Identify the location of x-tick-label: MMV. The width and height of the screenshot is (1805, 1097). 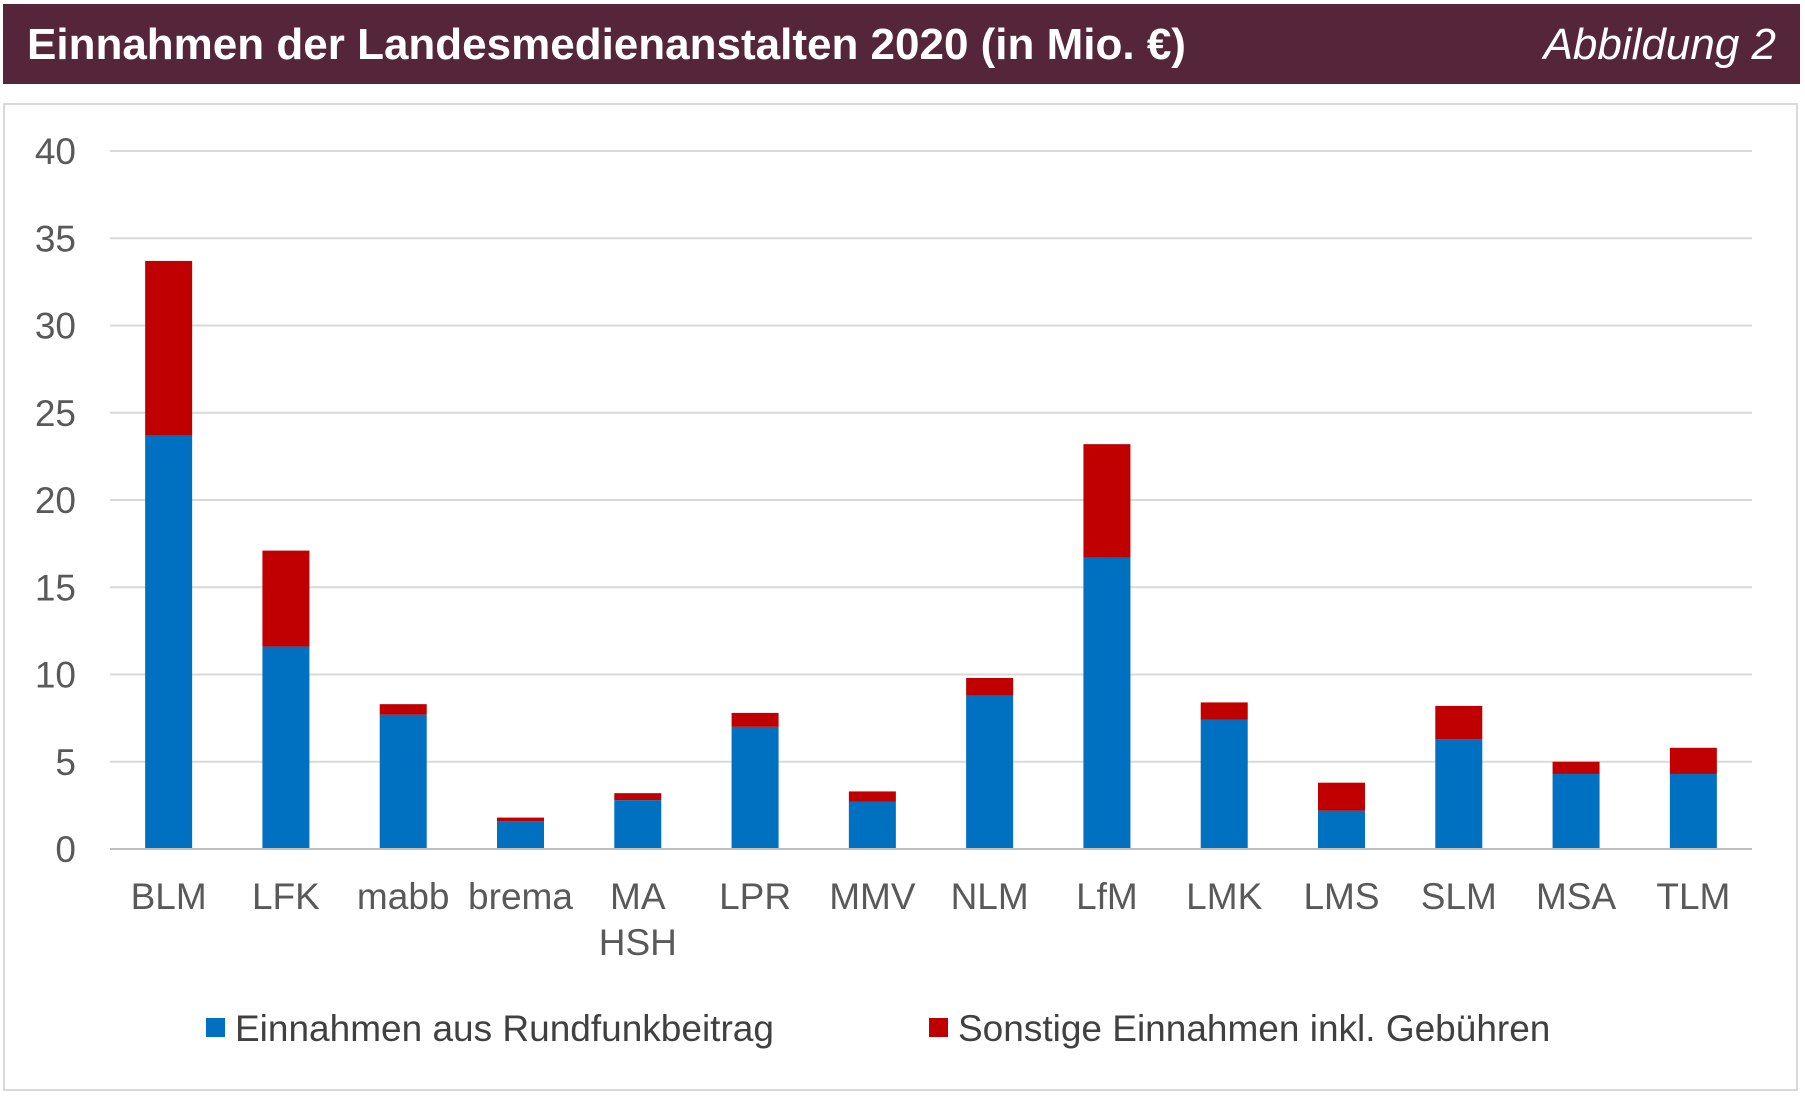
(872, 896).